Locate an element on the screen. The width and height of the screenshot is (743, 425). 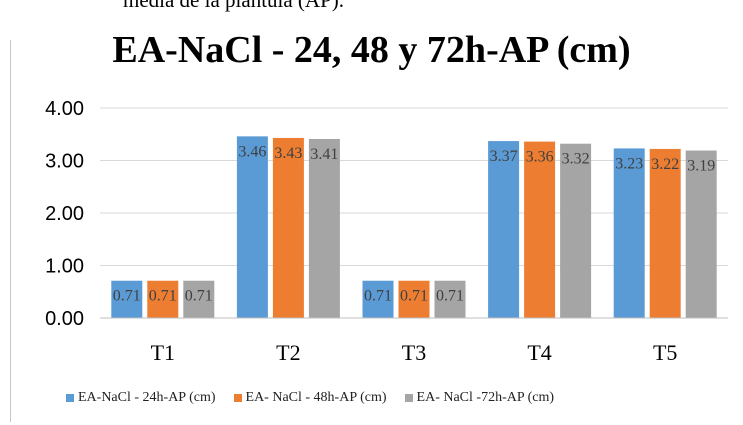
y-tick-label: 0.00 is located at coordinates (64, 319).